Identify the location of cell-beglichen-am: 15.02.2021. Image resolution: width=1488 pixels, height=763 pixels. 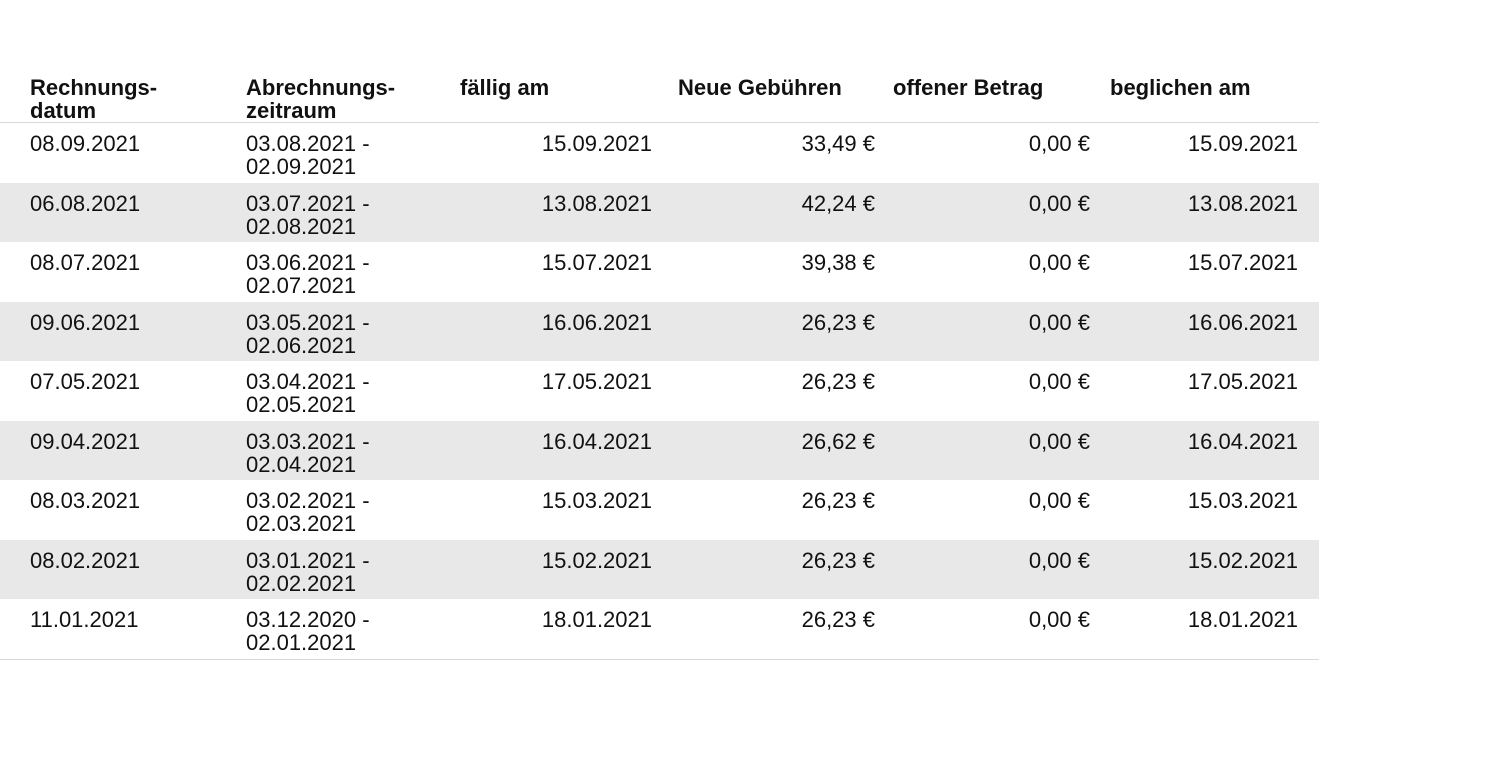
(1242, 560).